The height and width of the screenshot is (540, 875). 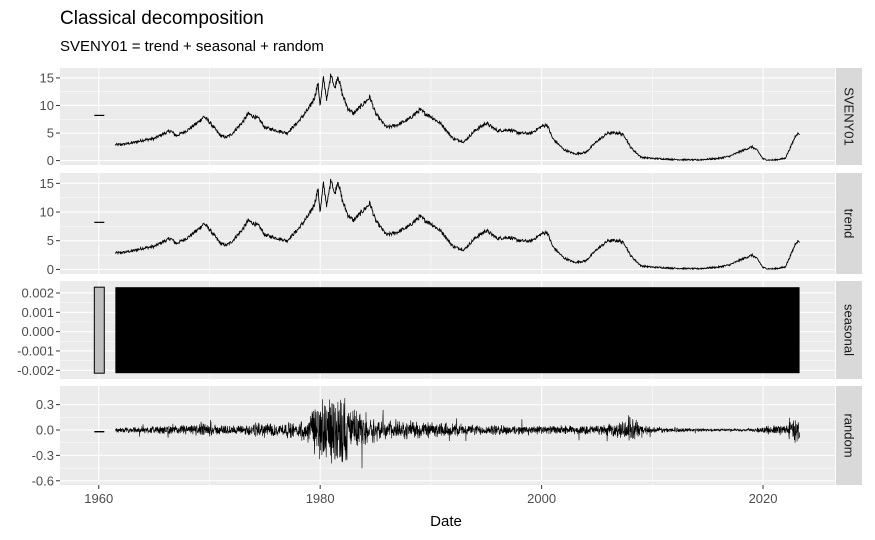 What do you see at coordinates (43, 455) in the screenshot?
I see `y-tick-label: -0.3` at bounding box center [43, 455].